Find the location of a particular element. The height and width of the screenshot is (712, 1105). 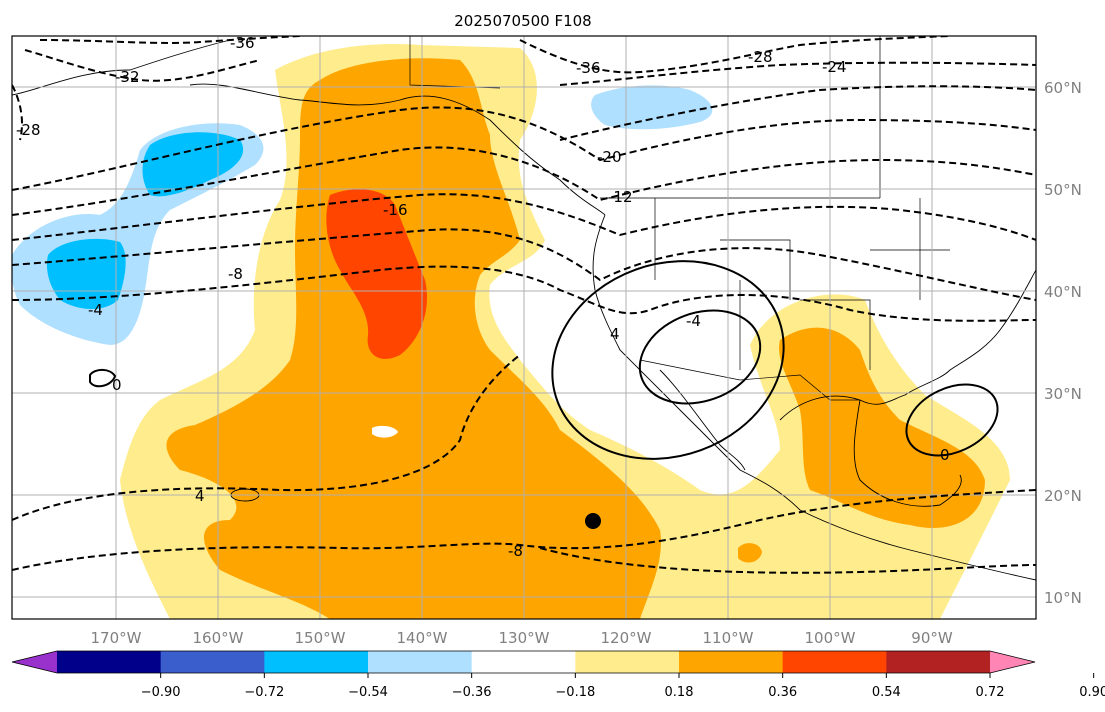

colorbar-extend-min is located at coordinates (34, 662).